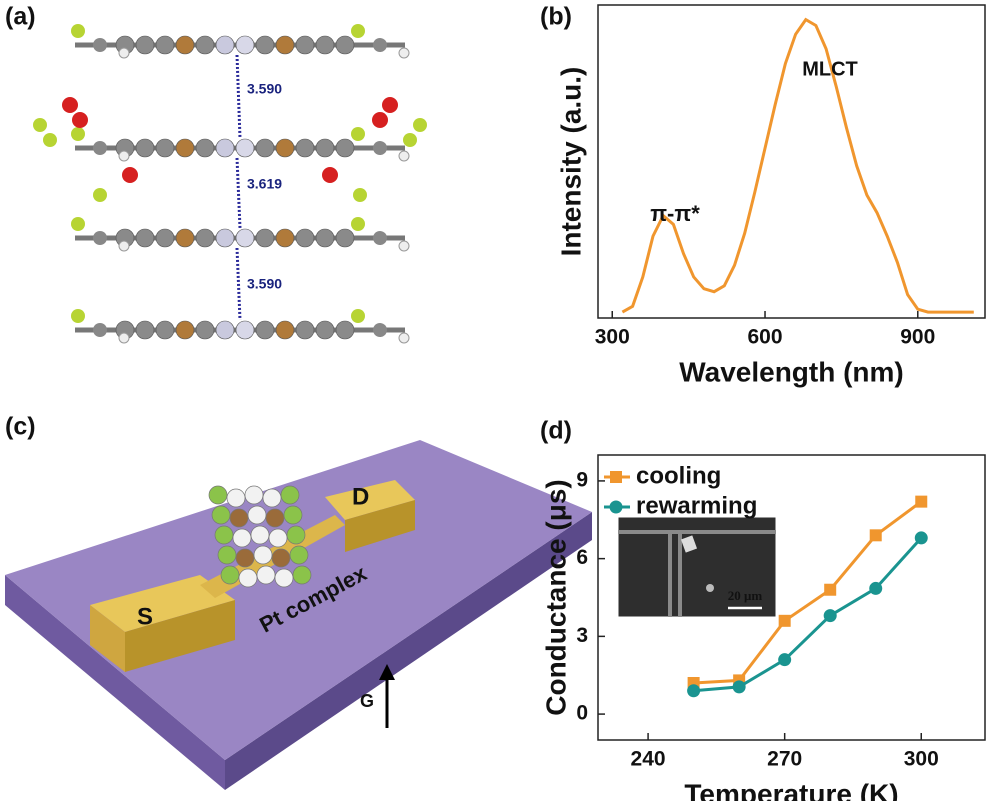  I want to click on gate-arrowhead, so click(387, 672).